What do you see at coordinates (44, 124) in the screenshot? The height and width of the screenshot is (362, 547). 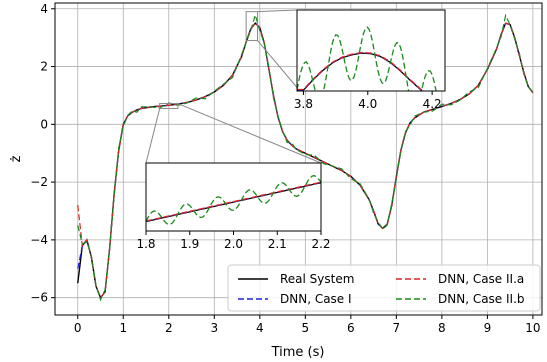 I see `y-tick-label: 0` at bounding box center [44, 124].